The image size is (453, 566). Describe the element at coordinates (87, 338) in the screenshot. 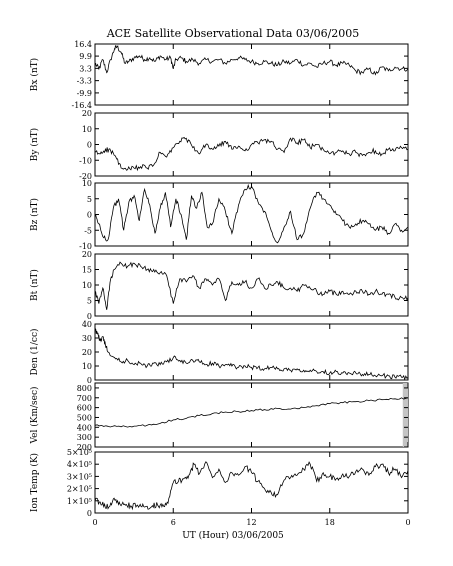

I see `y-tick-label: 30` at that location.